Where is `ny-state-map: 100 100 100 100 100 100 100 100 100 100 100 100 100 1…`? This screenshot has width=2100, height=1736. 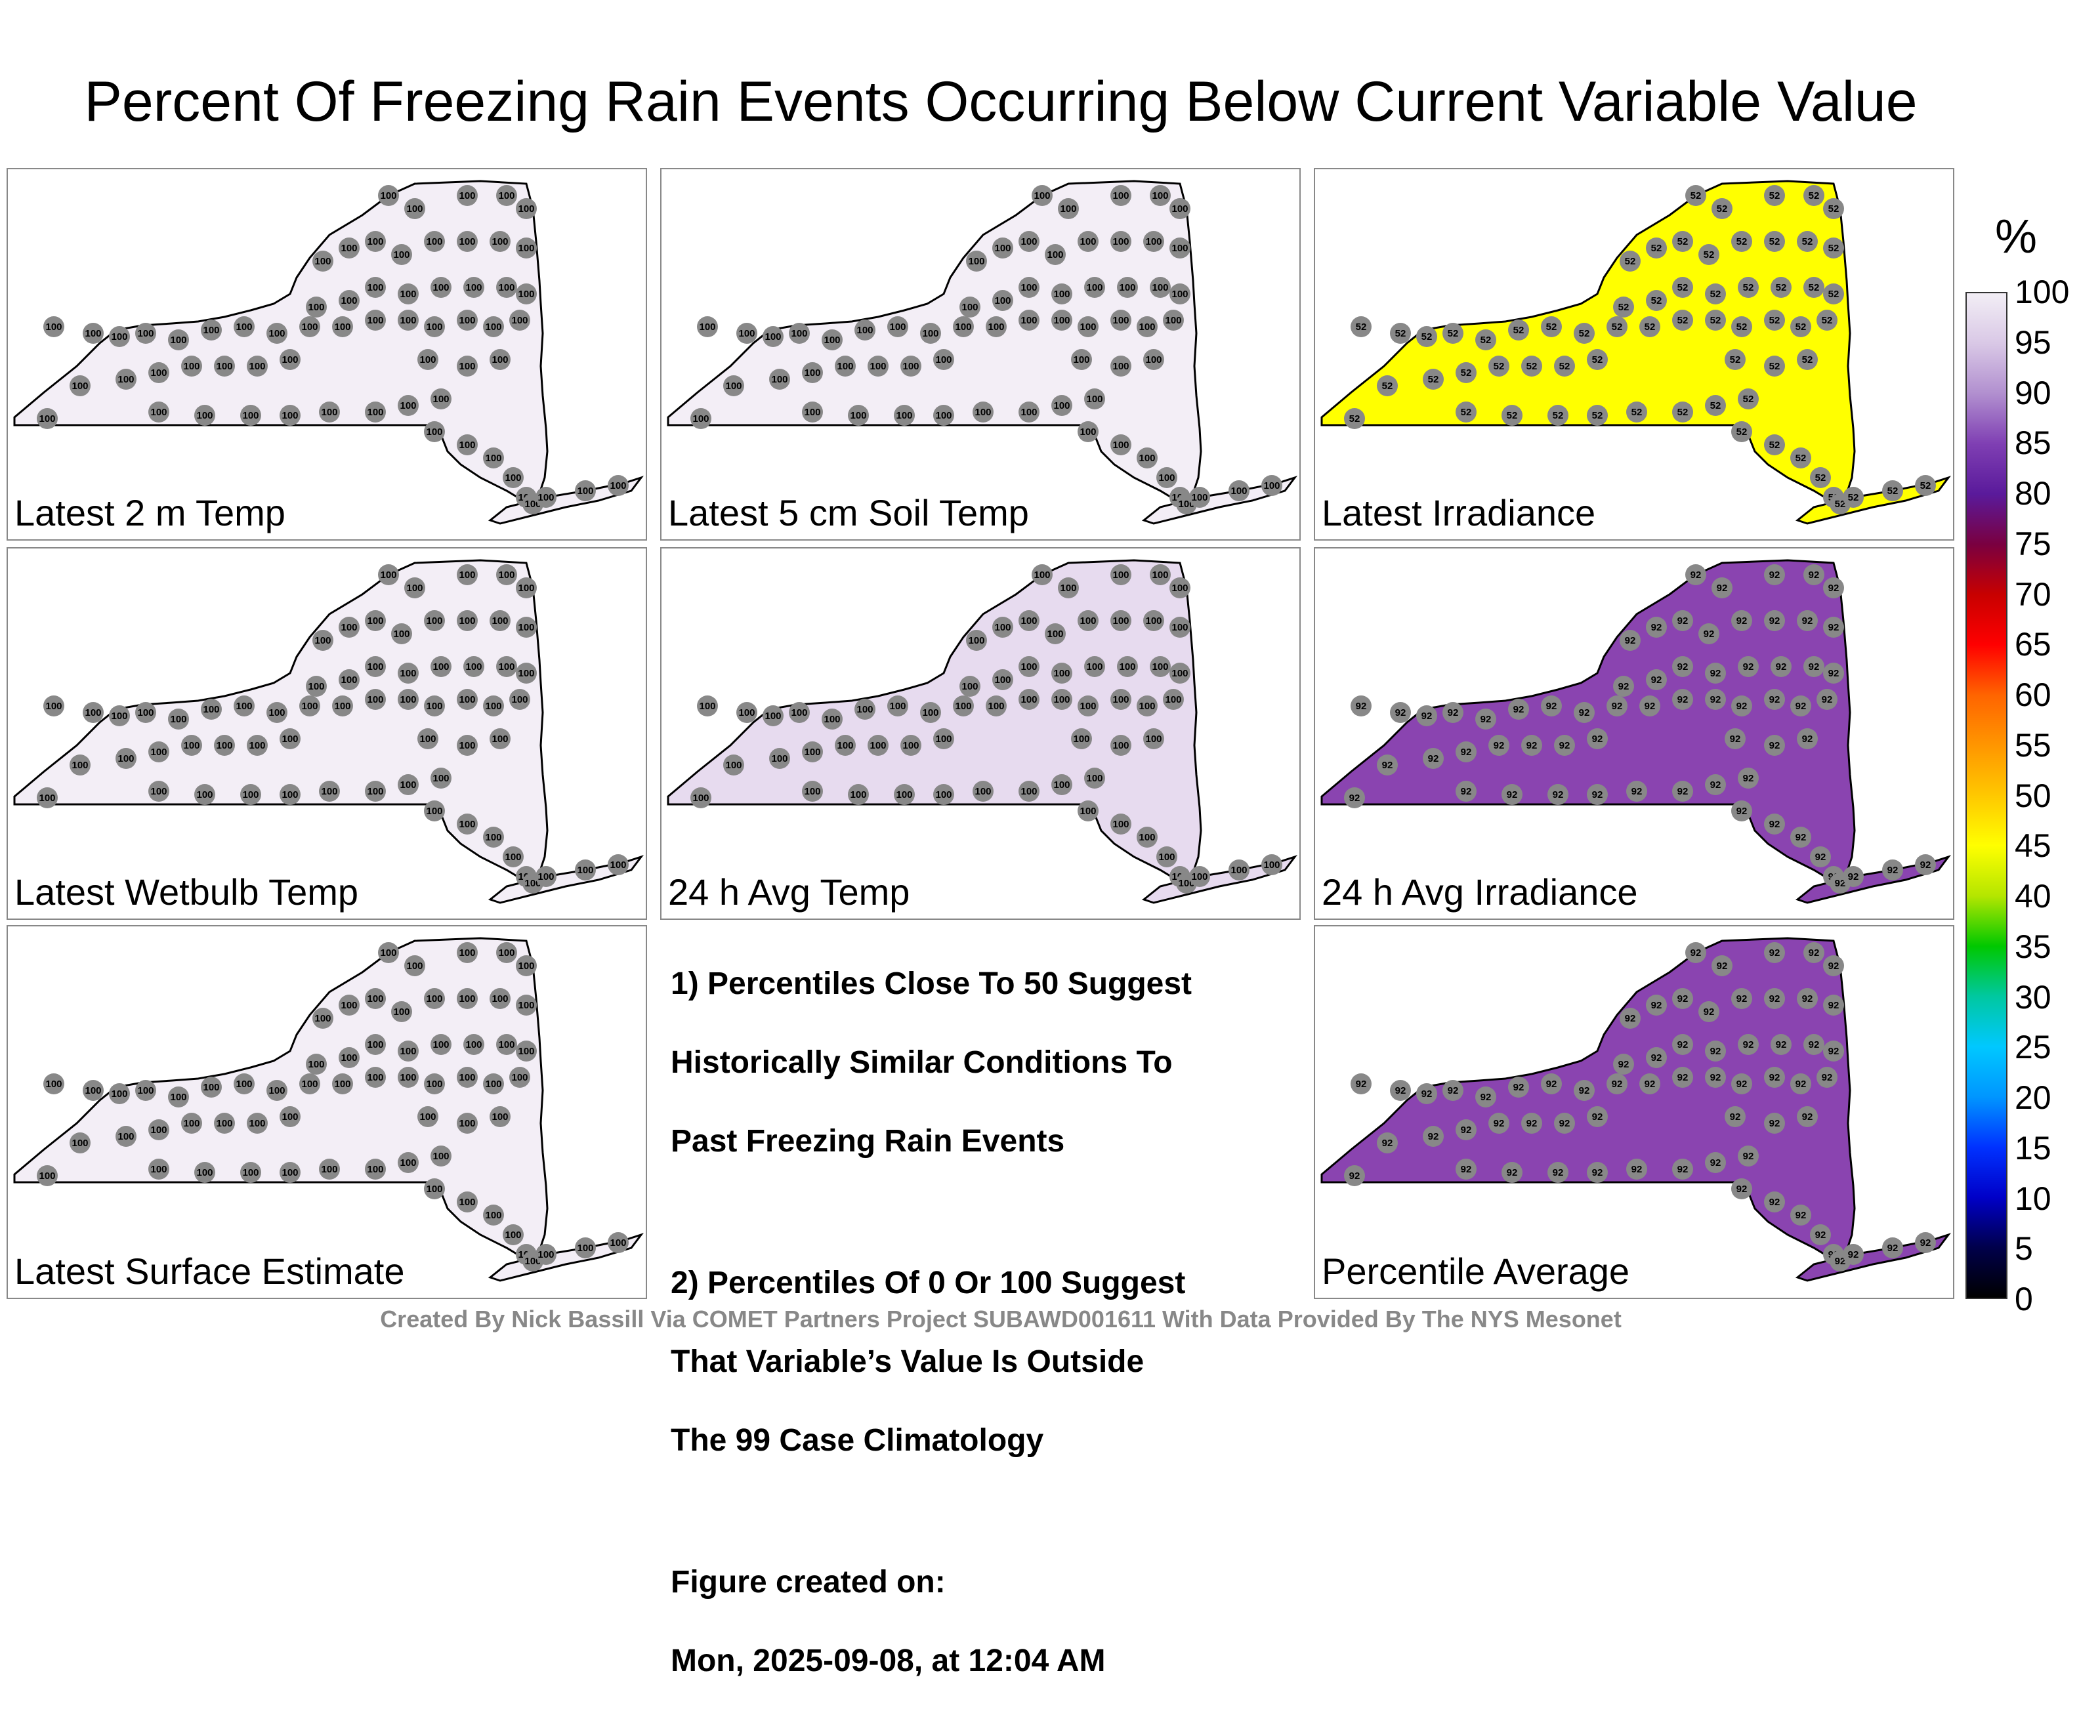 ny-state-map: 100 100 100 100 100 100 100 100 100 100 100 100 100 1… is located at coordinates (982, 731).